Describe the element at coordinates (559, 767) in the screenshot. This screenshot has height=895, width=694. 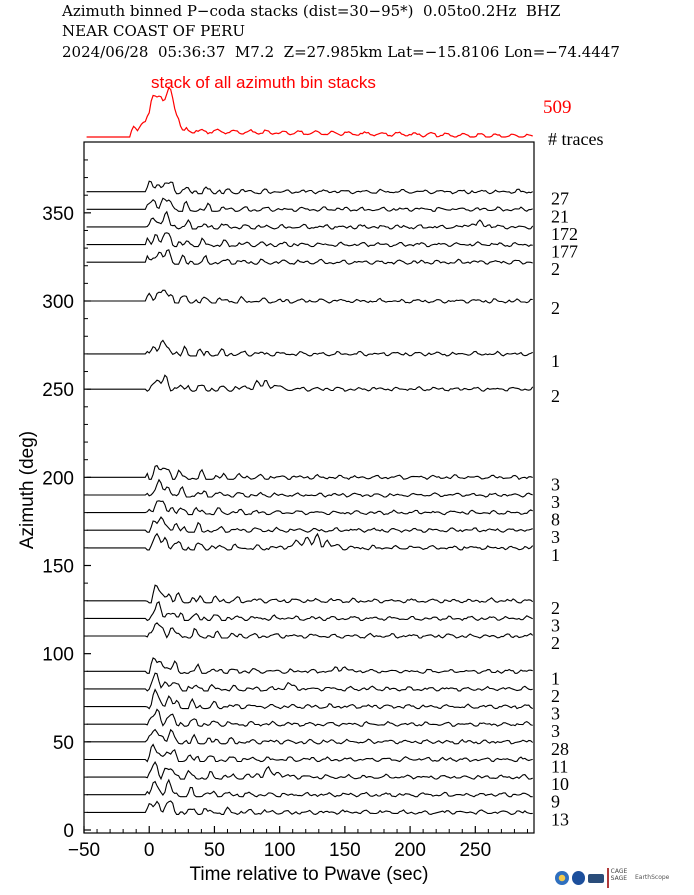
I see `trace-count-label: 11` at that location.